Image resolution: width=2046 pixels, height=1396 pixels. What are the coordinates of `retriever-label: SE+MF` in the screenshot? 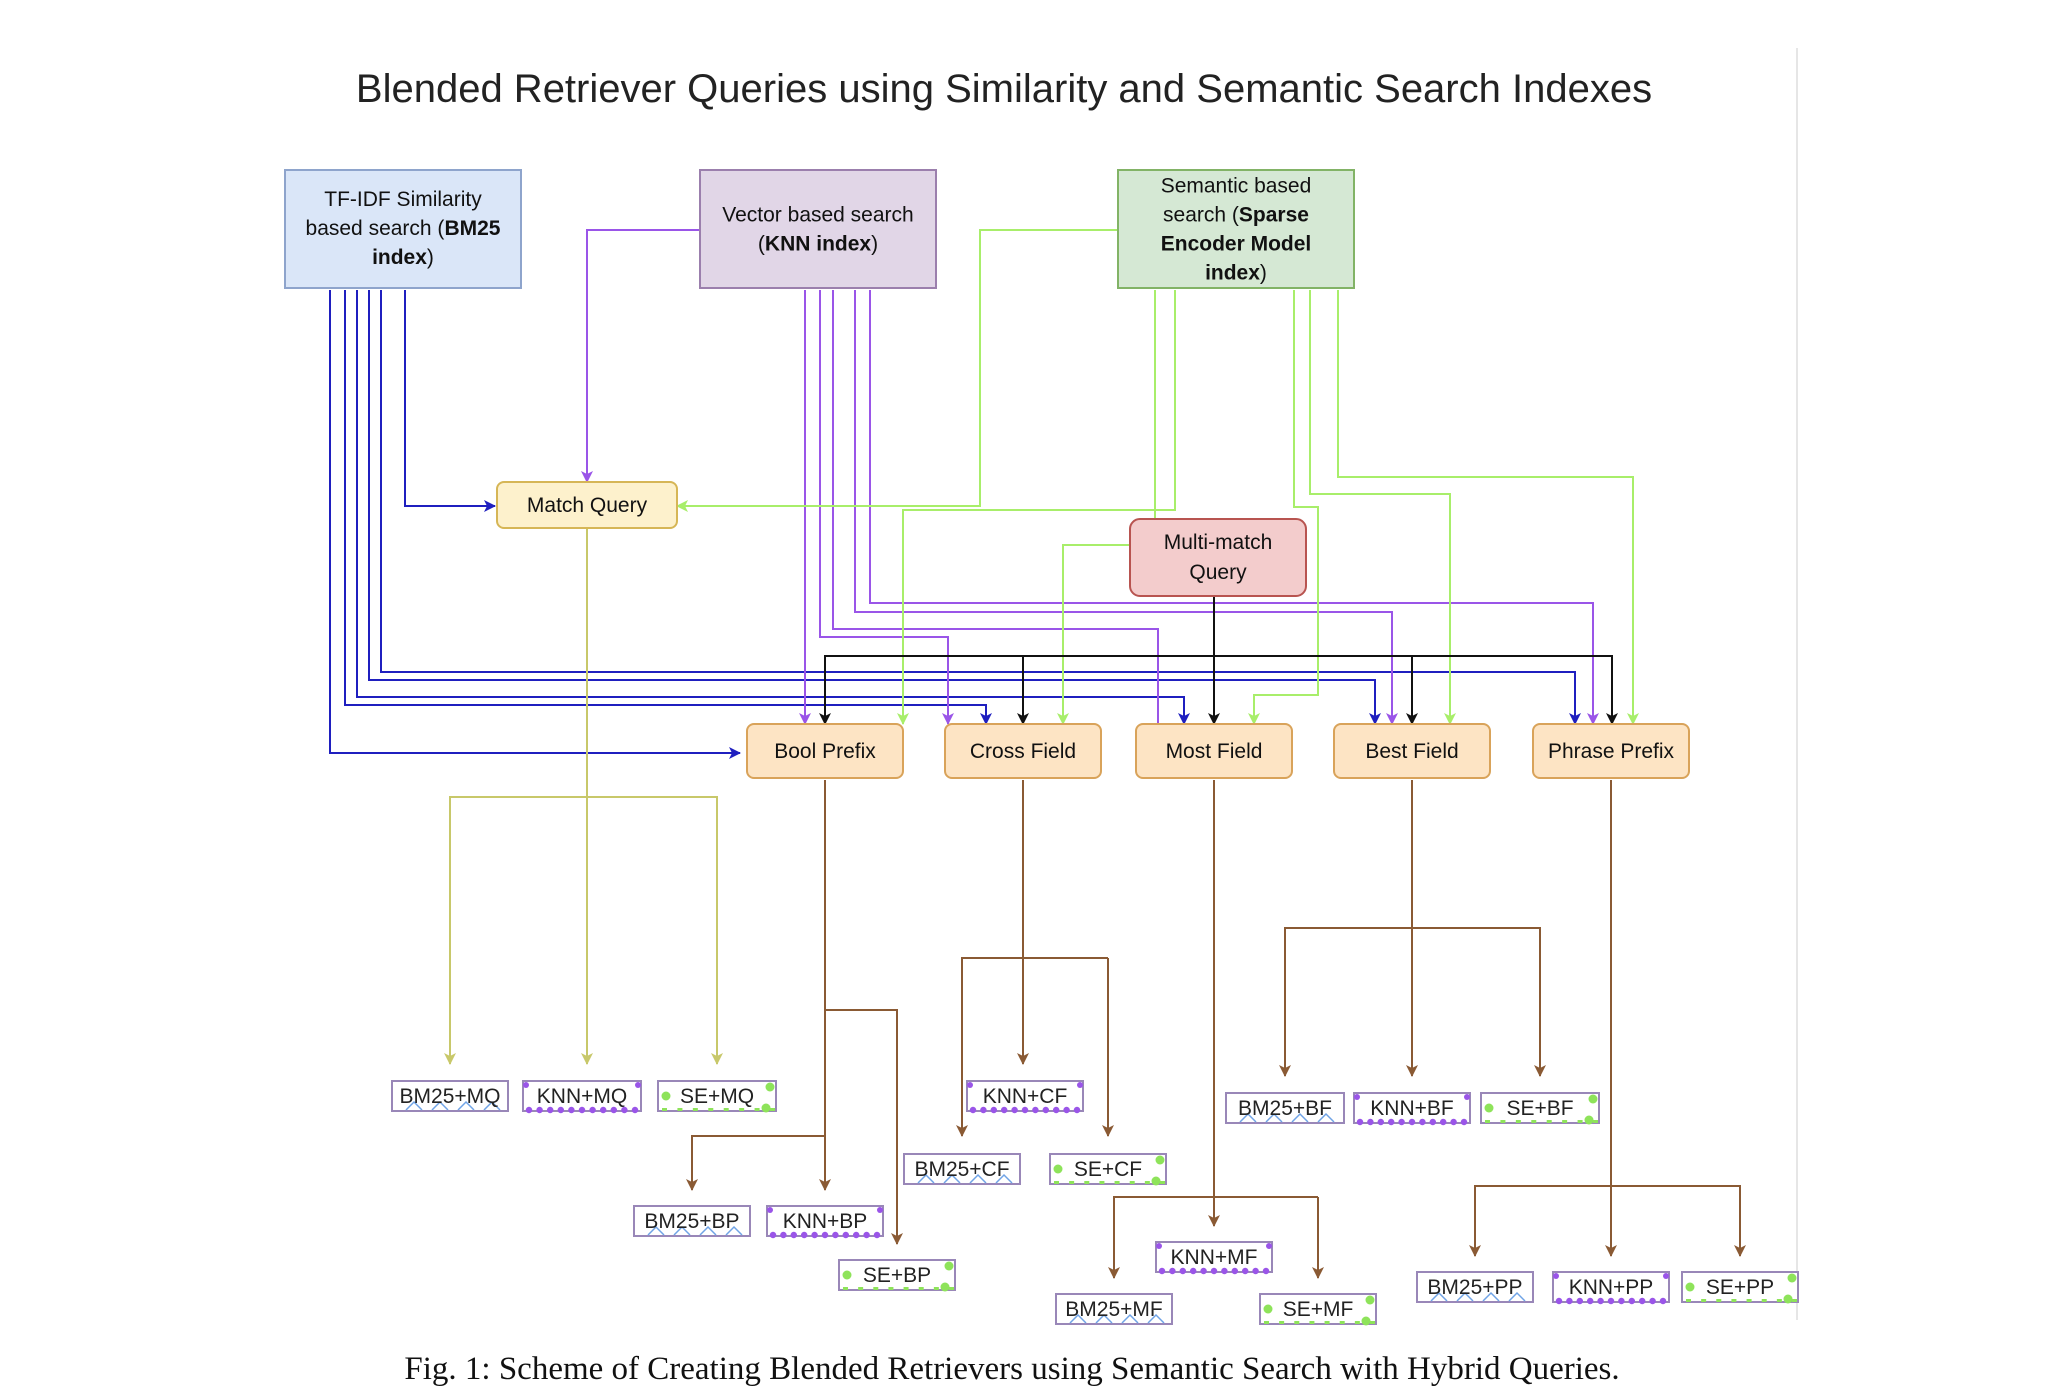 It's located at (1318, 1309).